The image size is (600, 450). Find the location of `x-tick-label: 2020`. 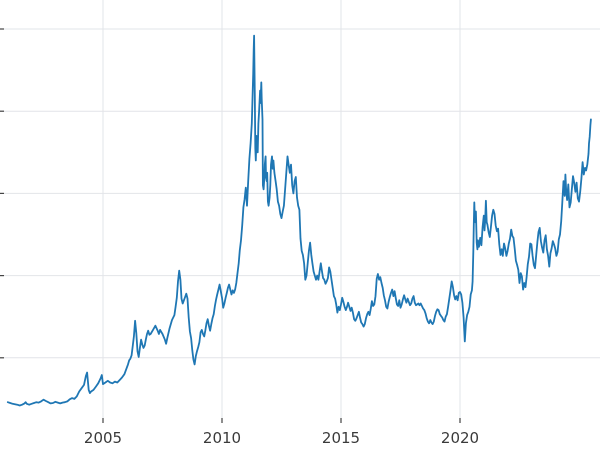

x-tick-label: 2020 is located at coordinates (460, 438).